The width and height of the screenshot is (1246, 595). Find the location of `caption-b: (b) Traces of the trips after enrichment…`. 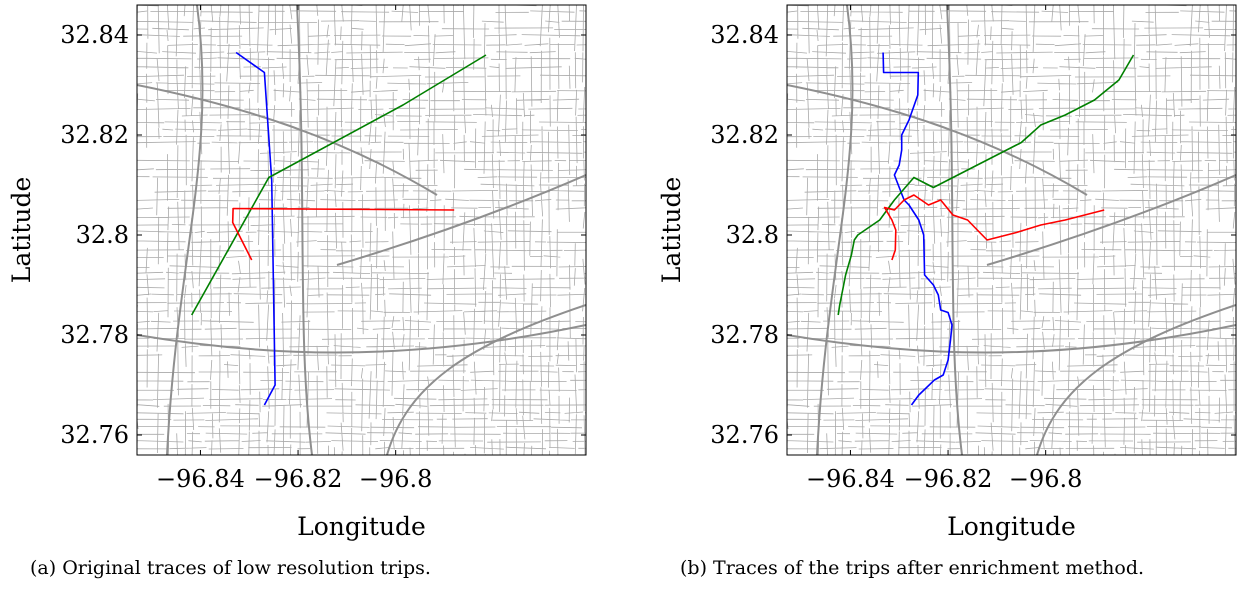

caption-b: (b) Traces of the trips after enrichment… is located at coordinates (912, 568).